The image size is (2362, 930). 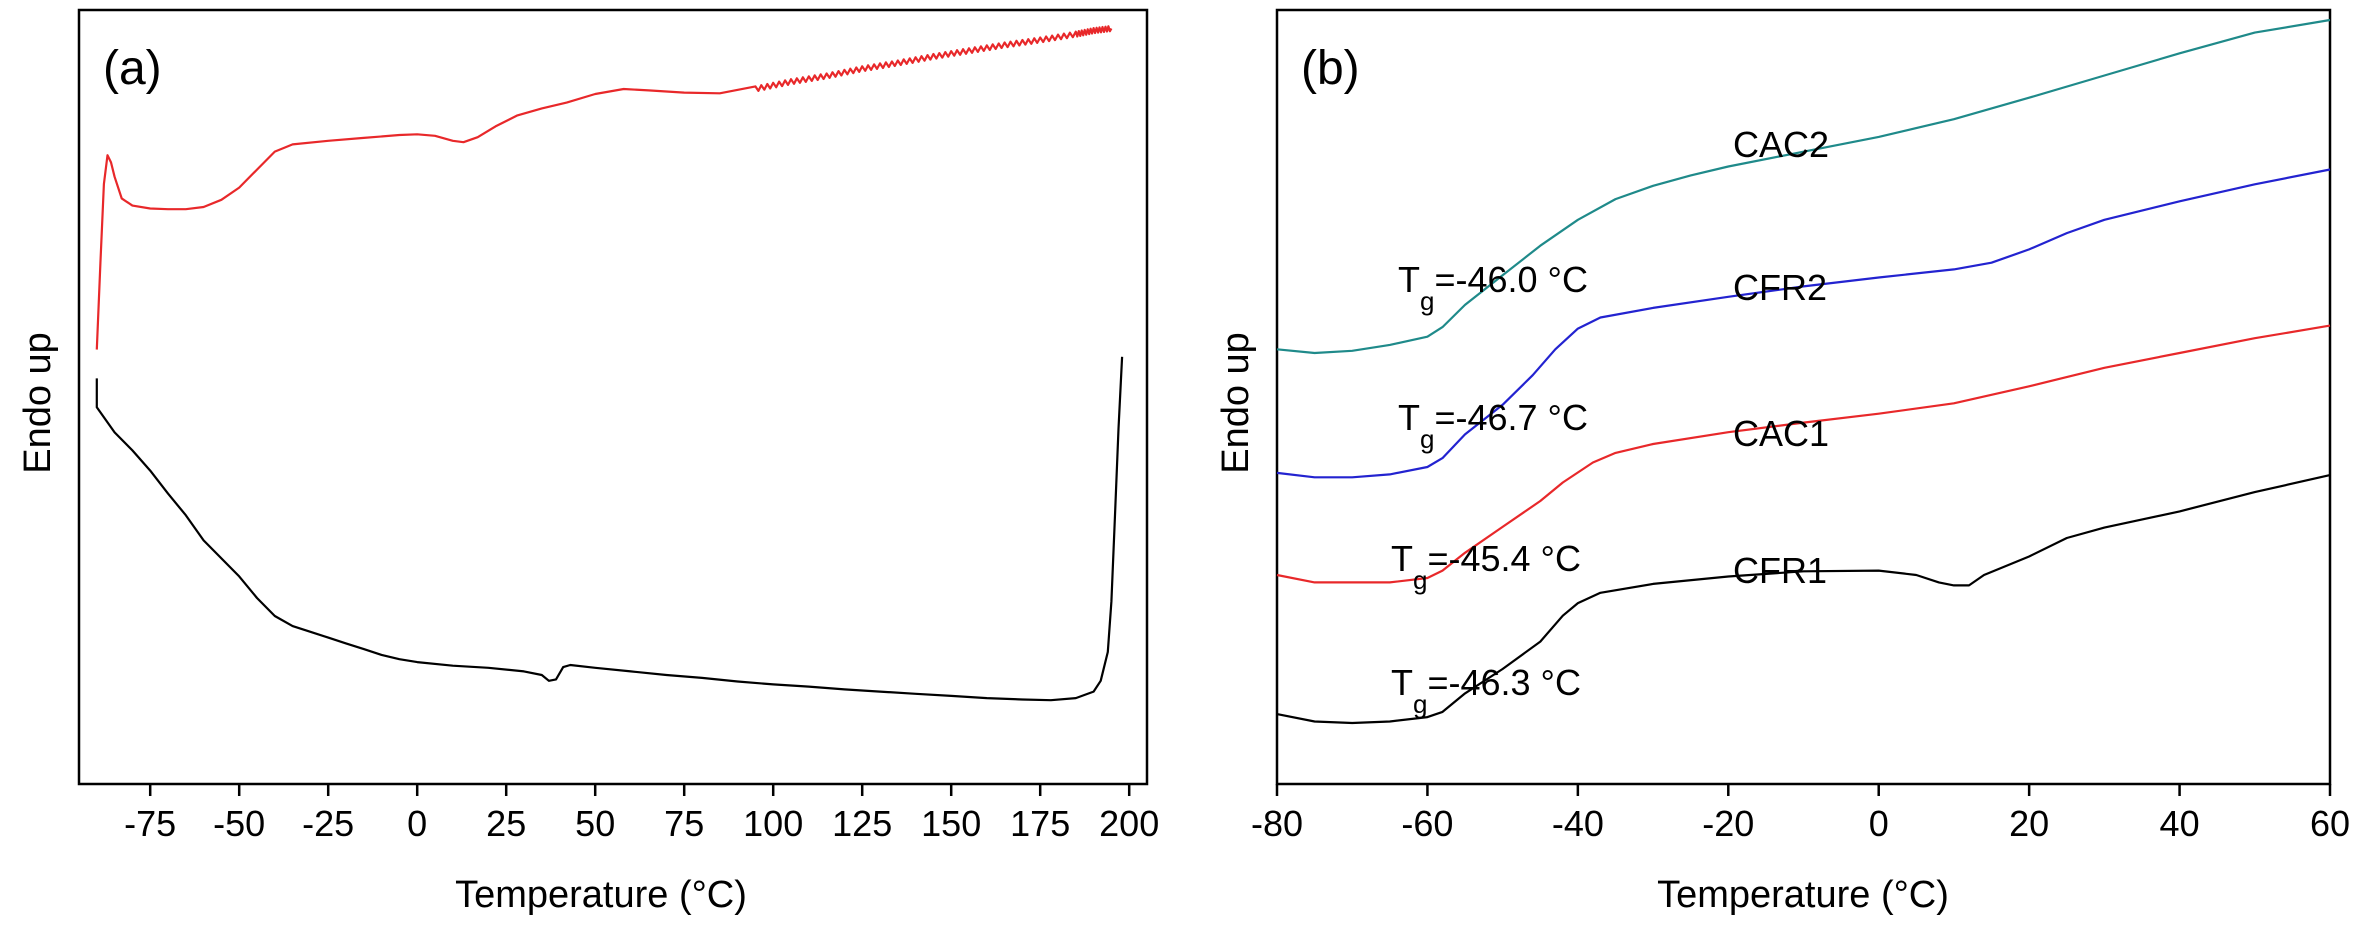 What do you see at coordinates (1510, 417) in the screenshot?
I see `tg-value: =-46.7 °C` at bounding box center [1510, 417].